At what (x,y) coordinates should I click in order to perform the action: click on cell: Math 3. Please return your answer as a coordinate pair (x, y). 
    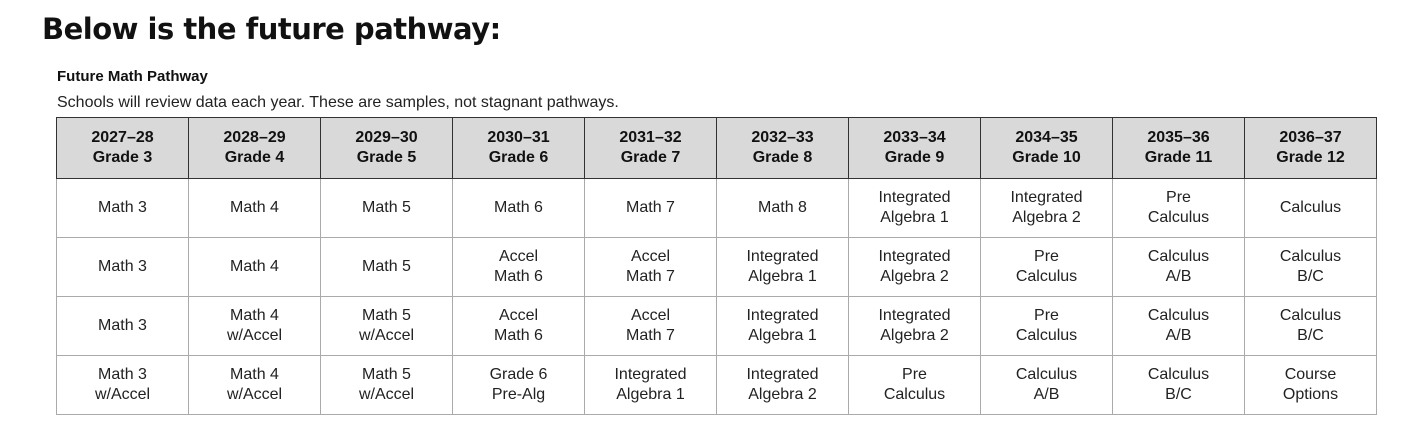
    Looking at the image, I should click on (122, 267).